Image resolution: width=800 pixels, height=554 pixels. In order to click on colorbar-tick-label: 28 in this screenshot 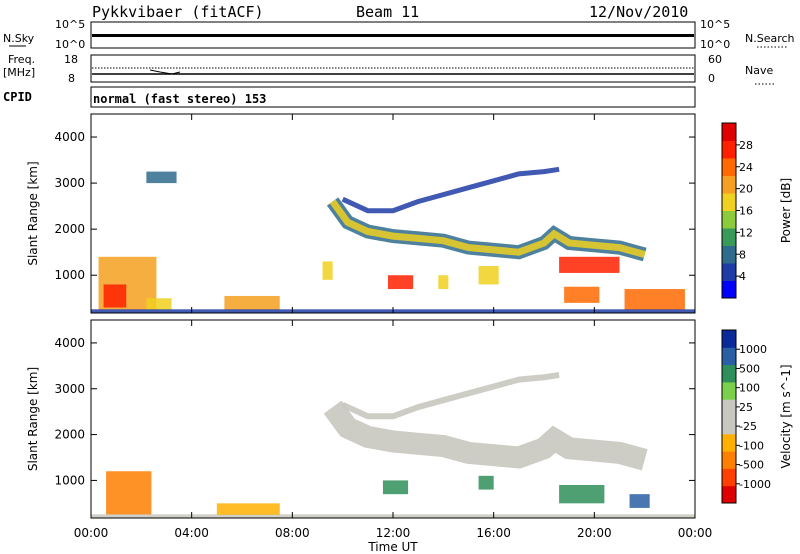, I will do `click(746, 145)`.